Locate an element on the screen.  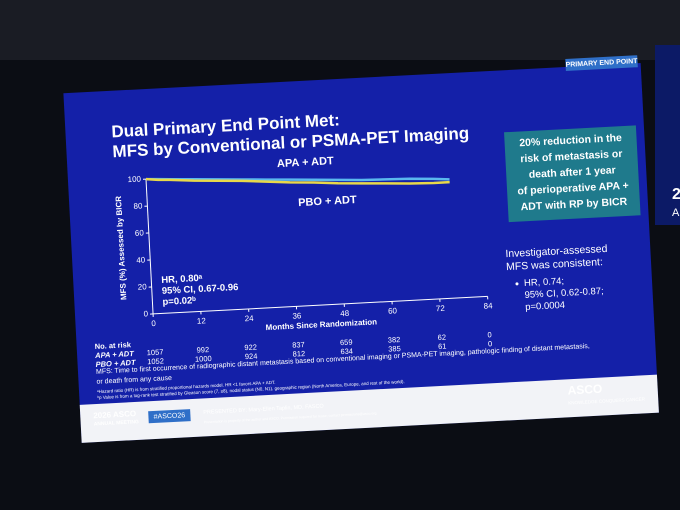
x-tick-label: 0 is located at coordinates (153, 323).